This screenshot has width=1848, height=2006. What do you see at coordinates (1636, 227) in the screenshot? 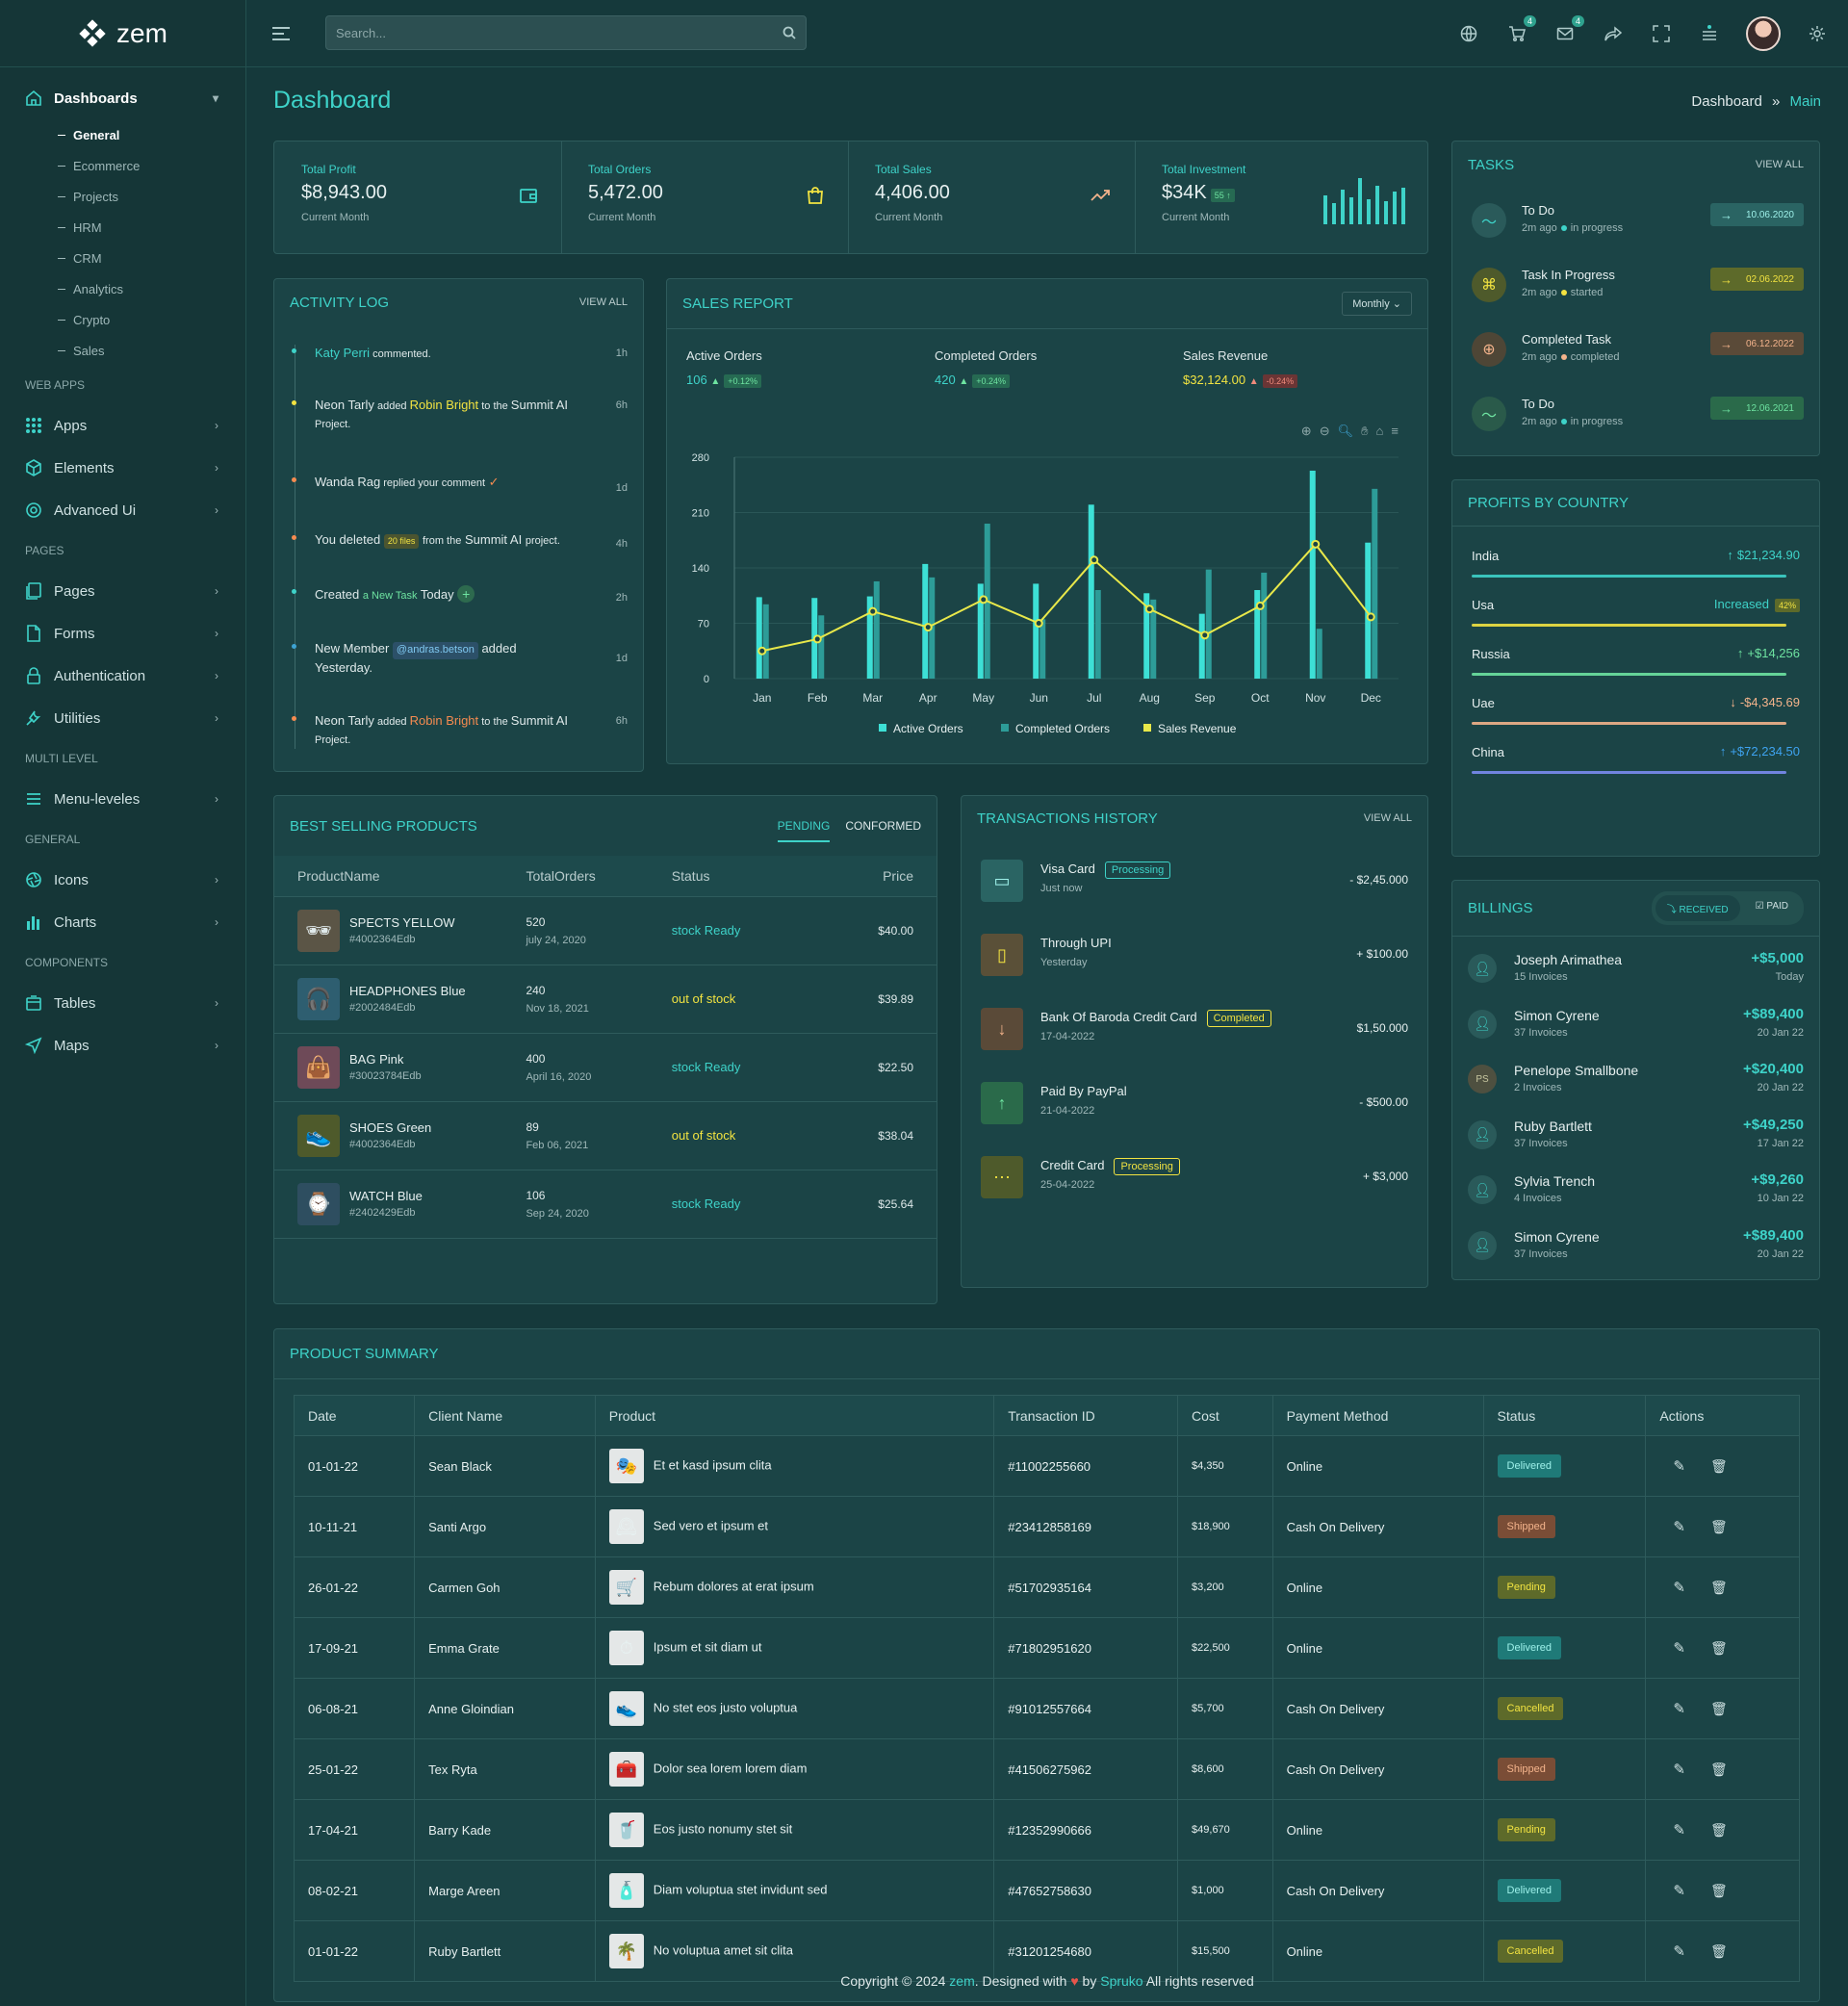
I see `task-item: 〜 To Do 2m ago in progress → 10.06.2020` at bounding box center [1636, 227].